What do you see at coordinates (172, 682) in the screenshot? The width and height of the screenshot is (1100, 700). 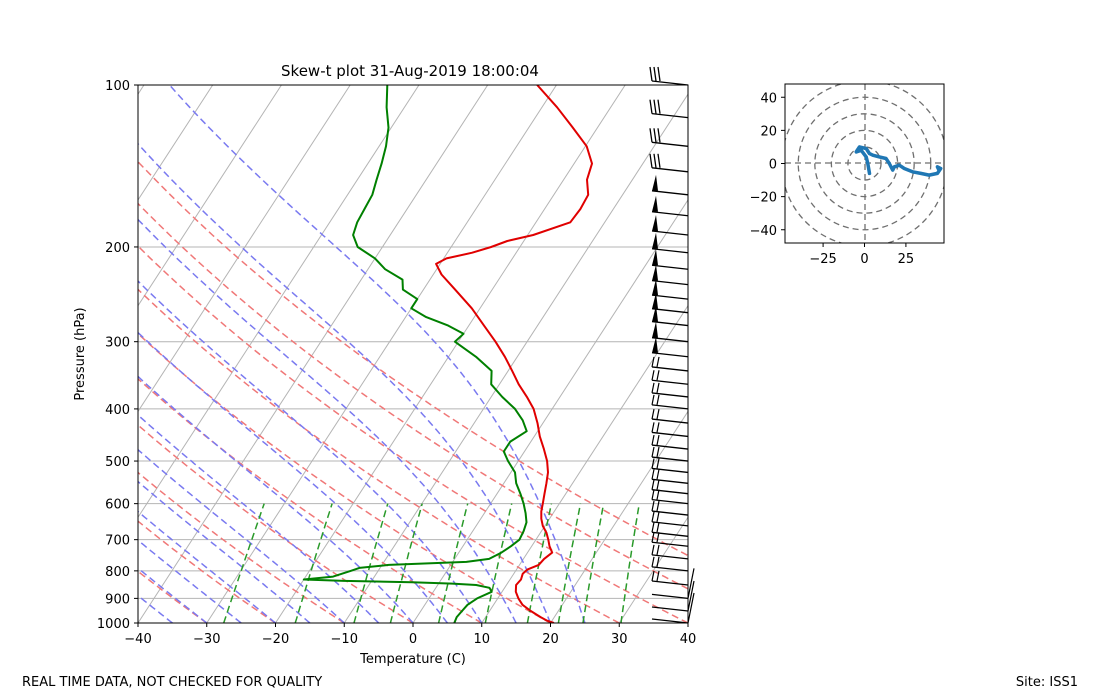 I see `quality-note: REAL TIME DATA, NOT CHECKED FOR QUALITY` at bounding box center [172, 682].